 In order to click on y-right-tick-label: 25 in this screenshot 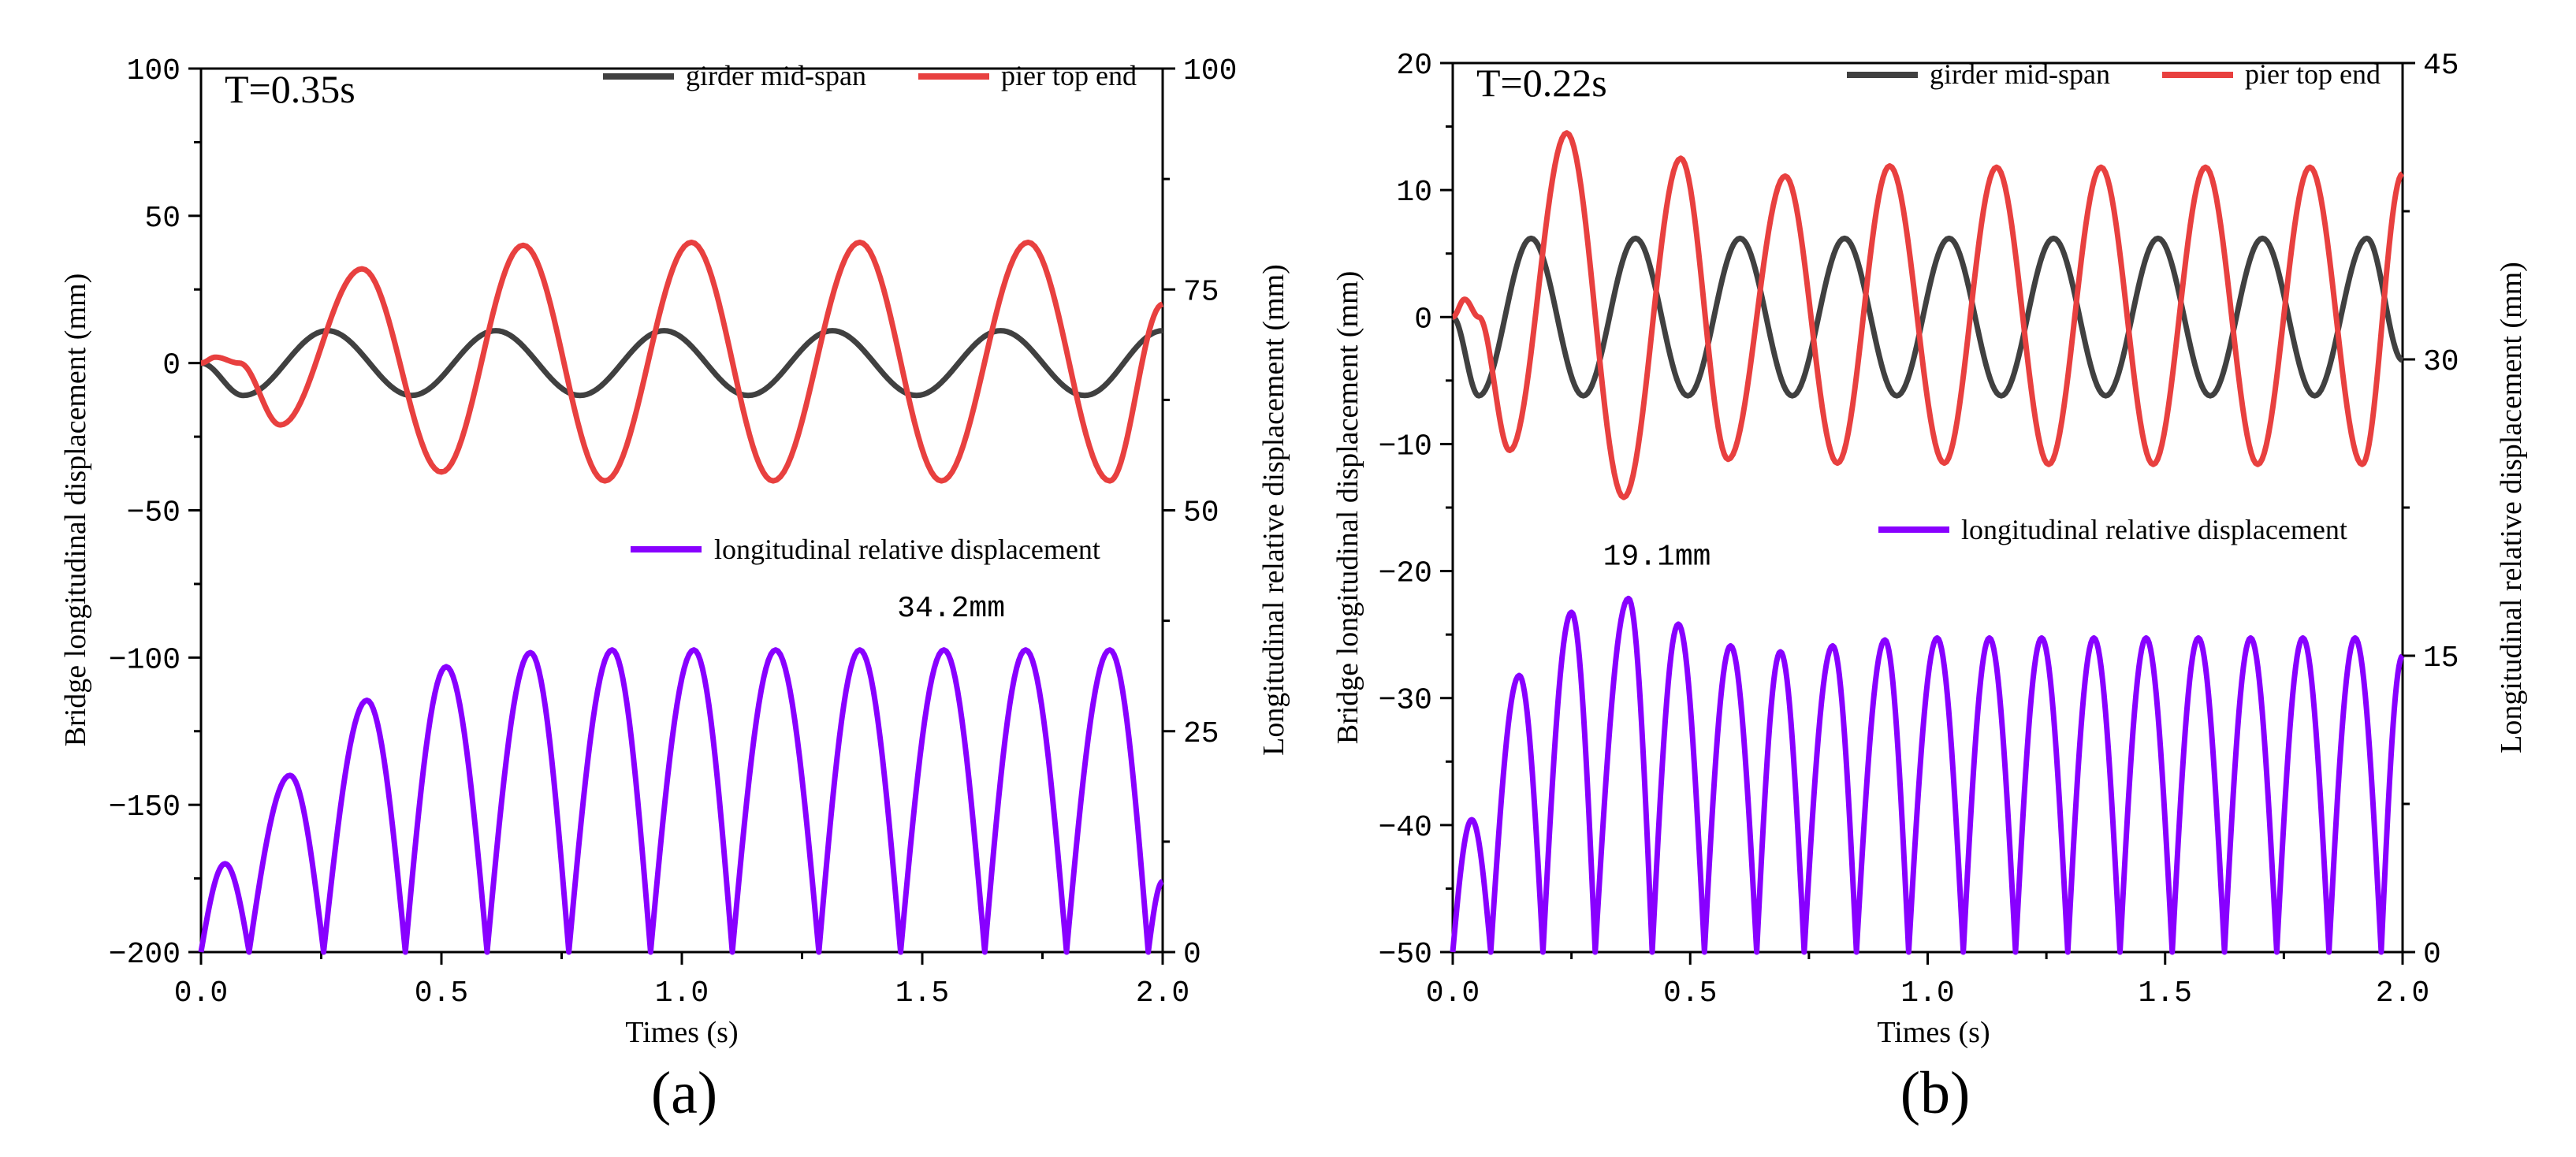, I will do `click(1201, 734)`.